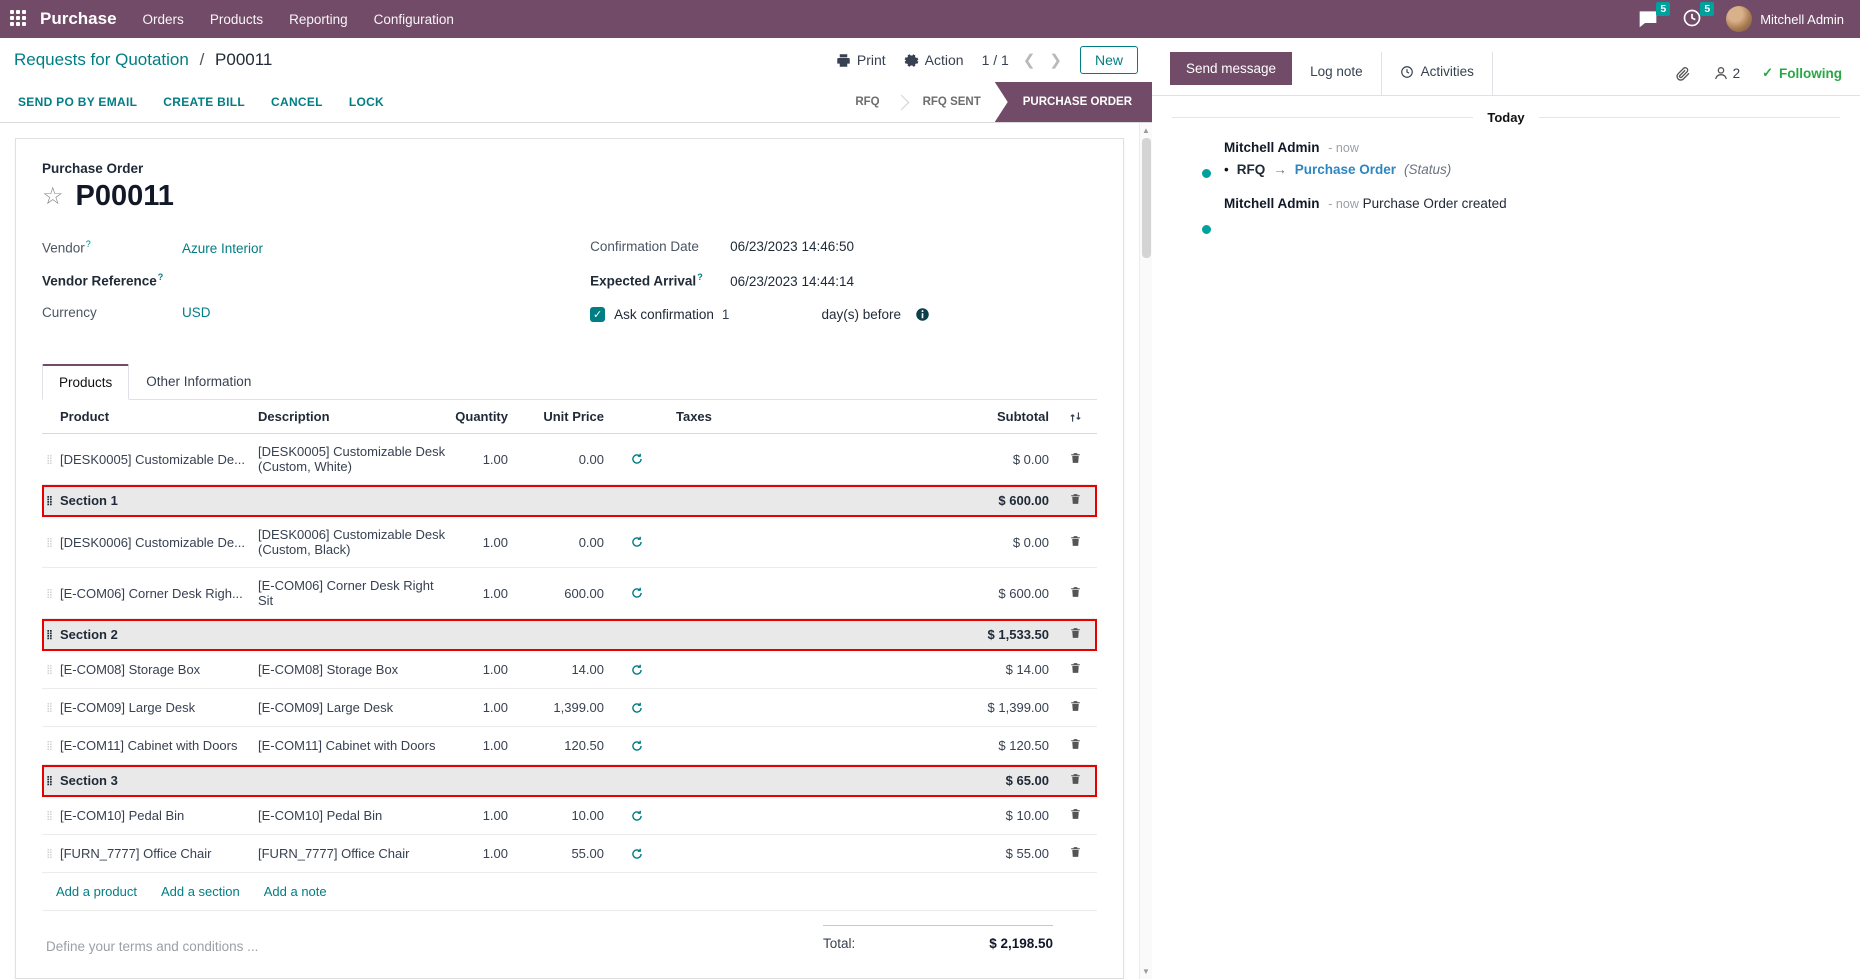 The image size is (1860, 979). I want to click on pager-previous-icon: ❮, so click(1029, 60).